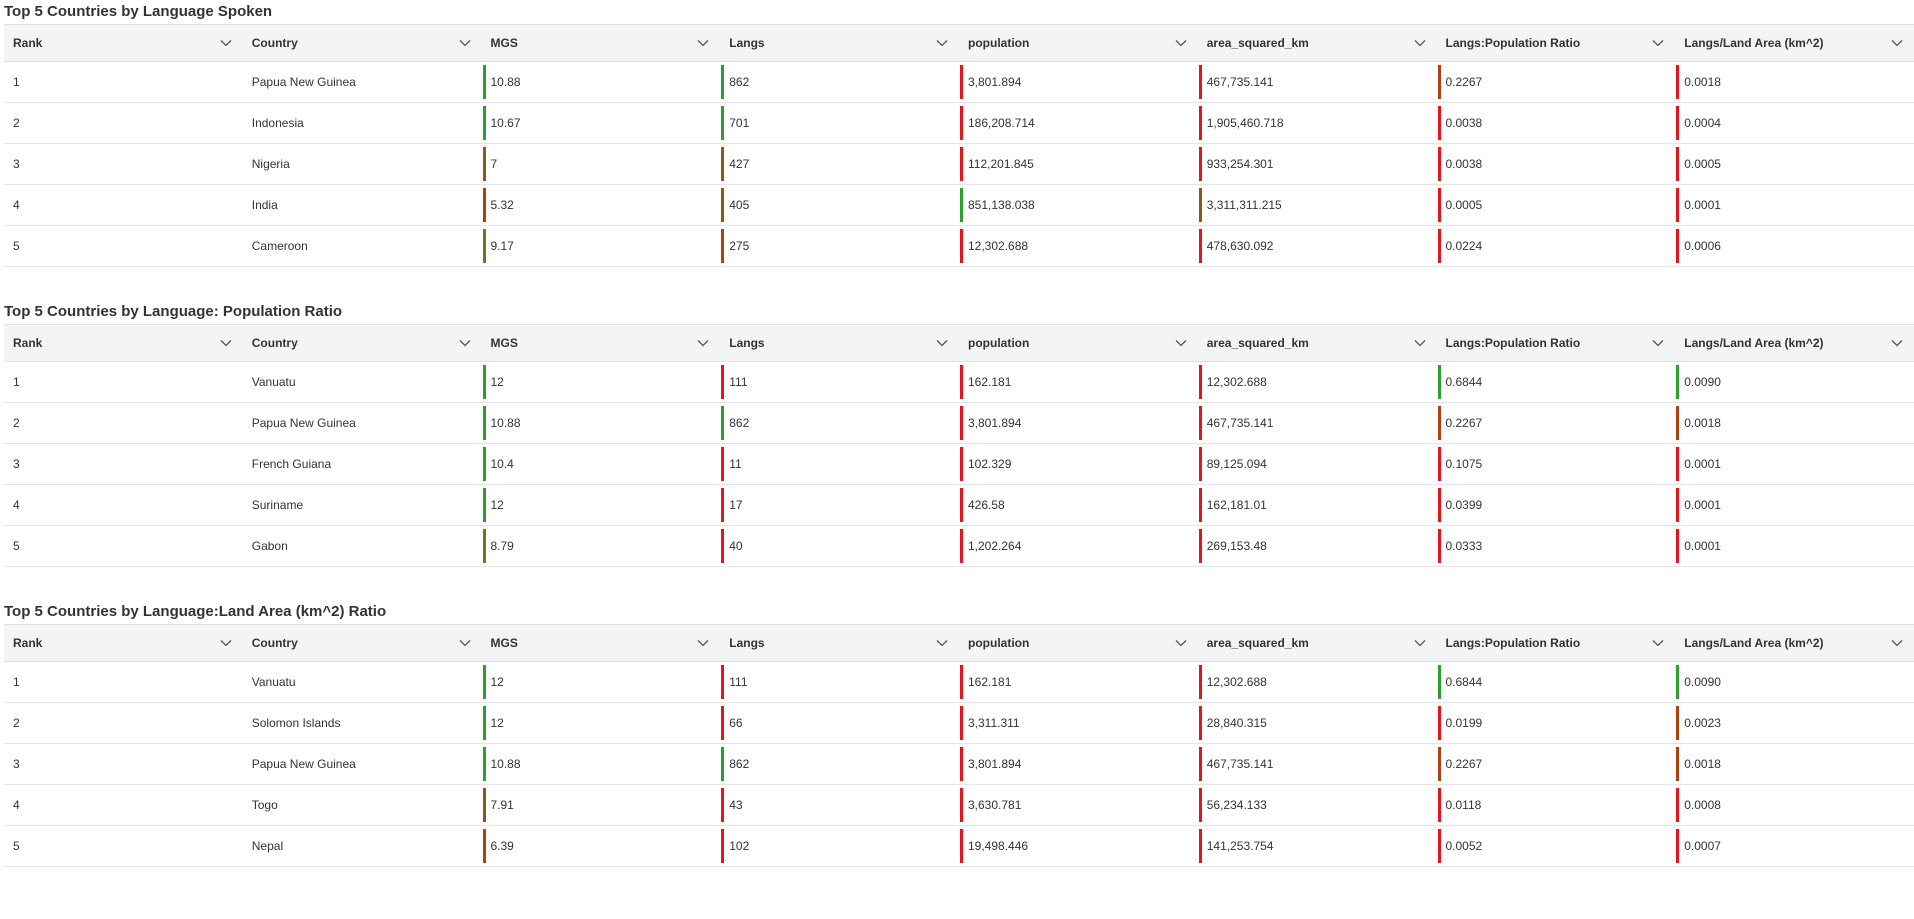 The image size is (1914, 919). What do you see at coordinates (123, 82) in the screenshot?
I see `cell-rank: 1` at bounding box center [123, 82].